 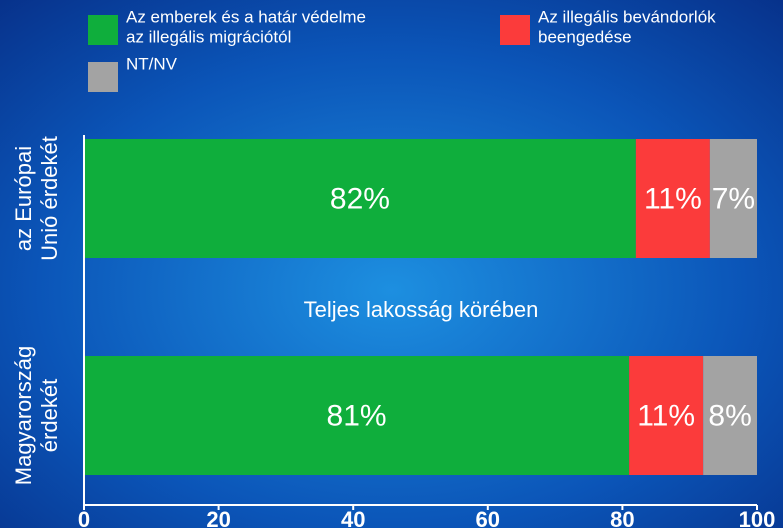 What do you see at coordinates (757, 517) in the screenshot?
I see `x-tick-label: 100` at bounding box center [757, 517].